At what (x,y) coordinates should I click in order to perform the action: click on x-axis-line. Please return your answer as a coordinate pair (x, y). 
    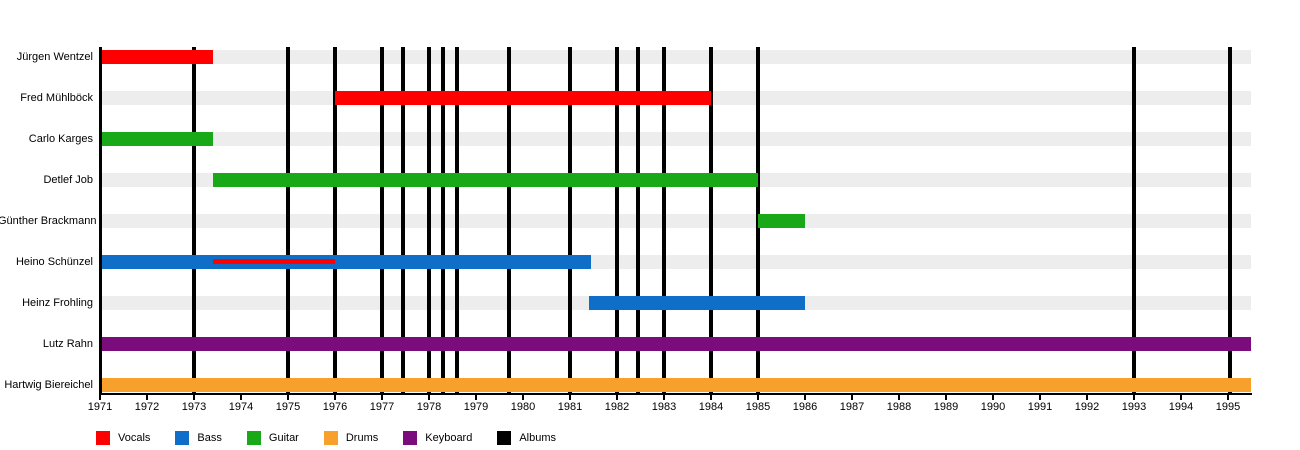
    Looking at the image, I should click on (675, 394).